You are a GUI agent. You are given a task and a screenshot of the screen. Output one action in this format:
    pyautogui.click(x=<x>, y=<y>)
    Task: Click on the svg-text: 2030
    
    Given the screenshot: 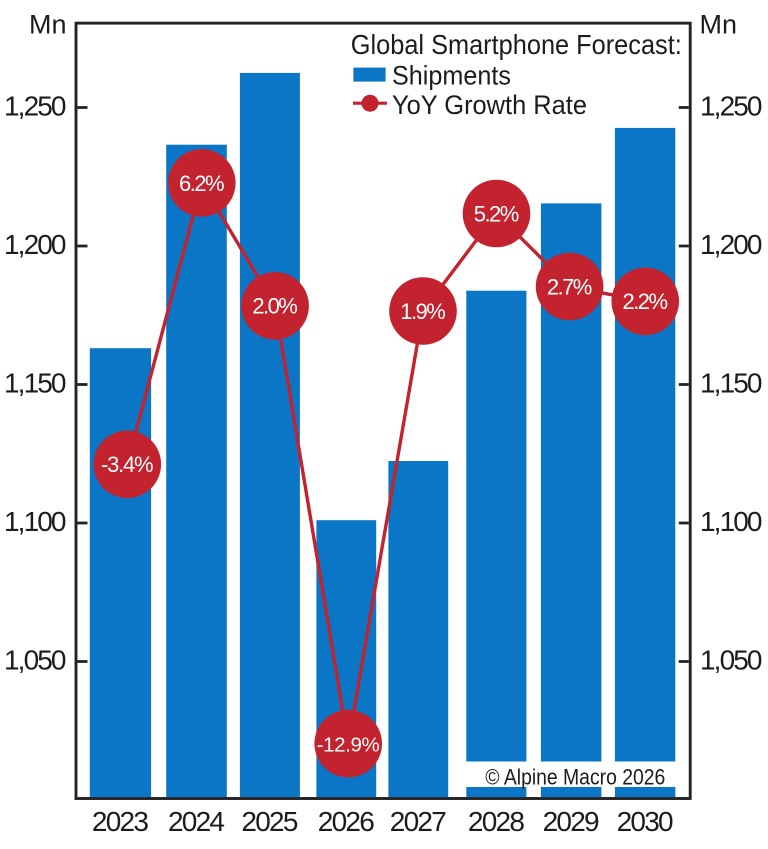 What is the action you would take?
    pyautogui.click(x=645, y=821)
    